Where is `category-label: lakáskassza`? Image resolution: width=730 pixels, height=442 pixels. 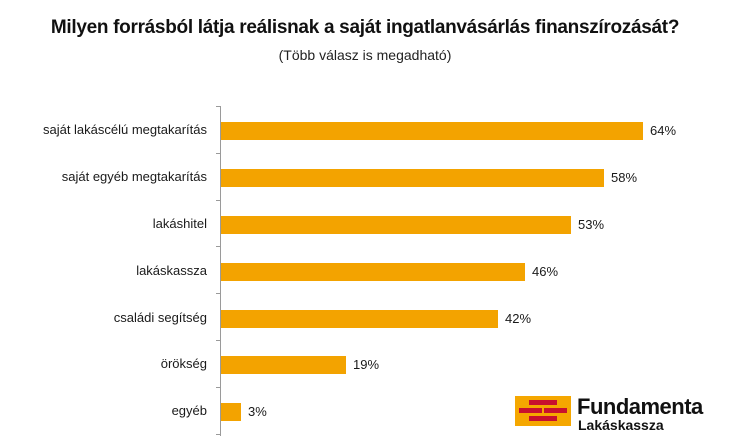 category-label: lakáskassza is located at coordinates (171, 270).